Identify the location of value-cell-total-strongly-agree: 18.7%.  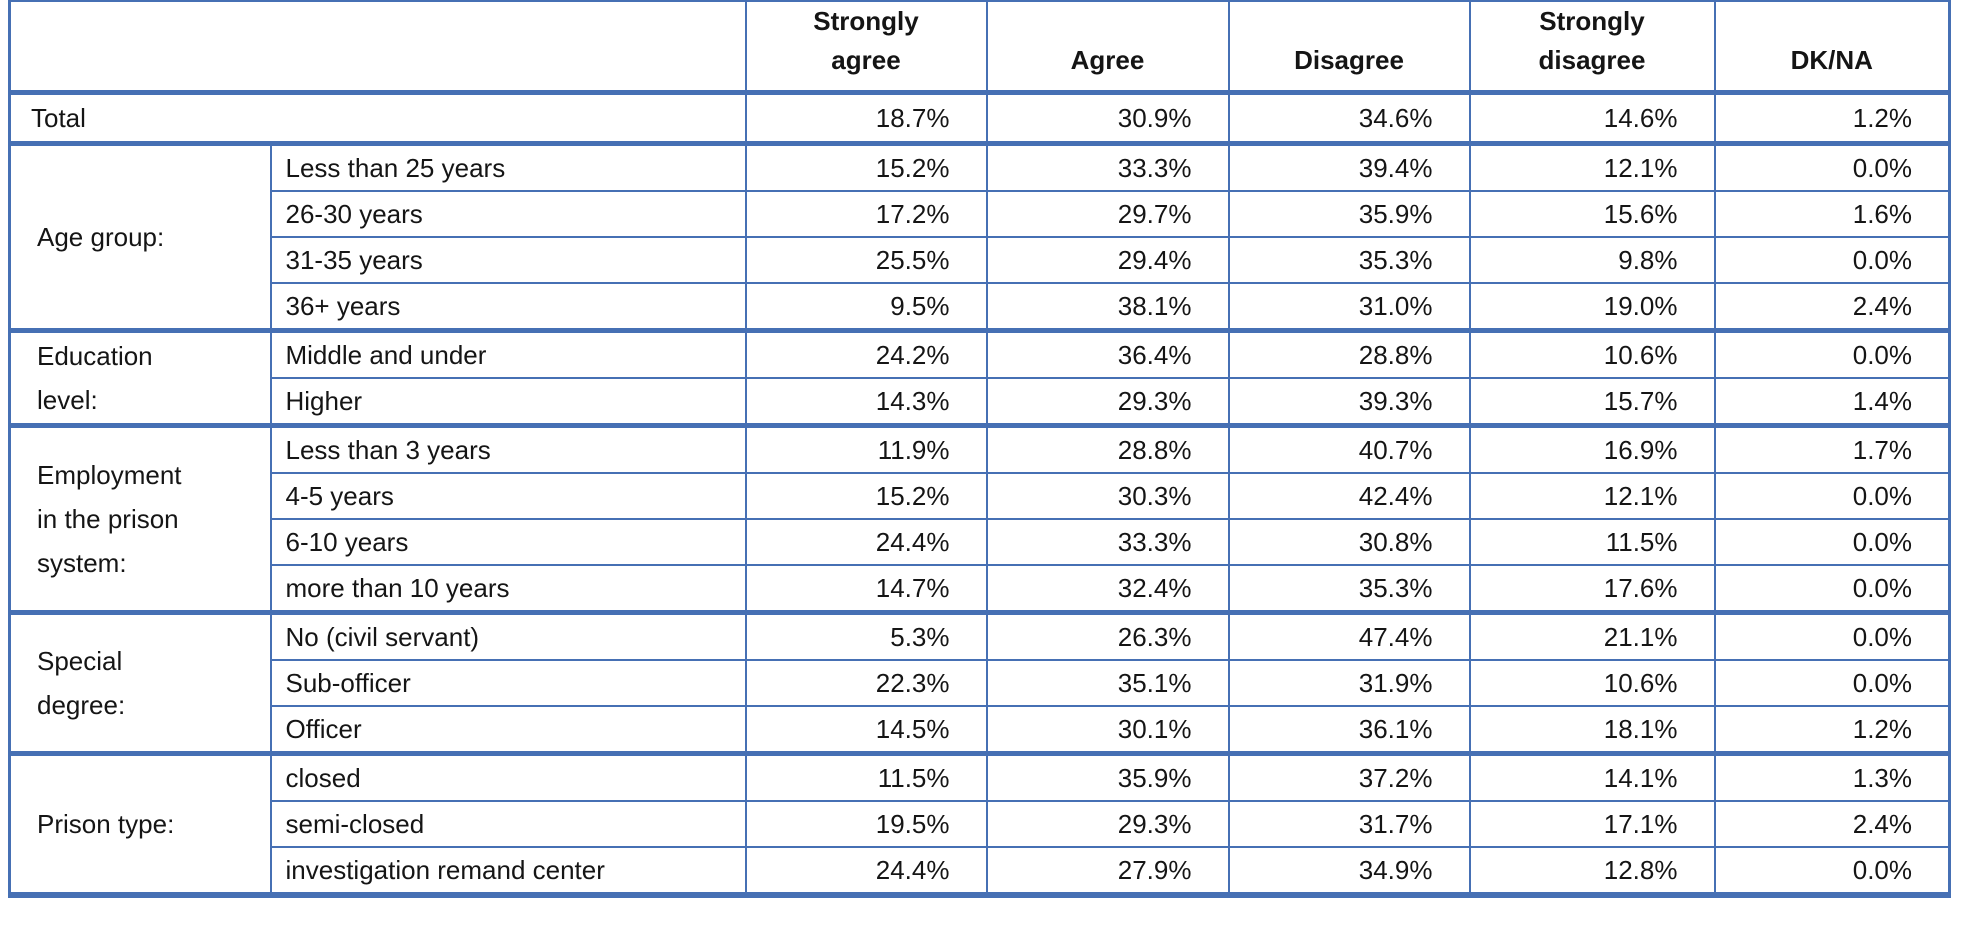
(866, 117).